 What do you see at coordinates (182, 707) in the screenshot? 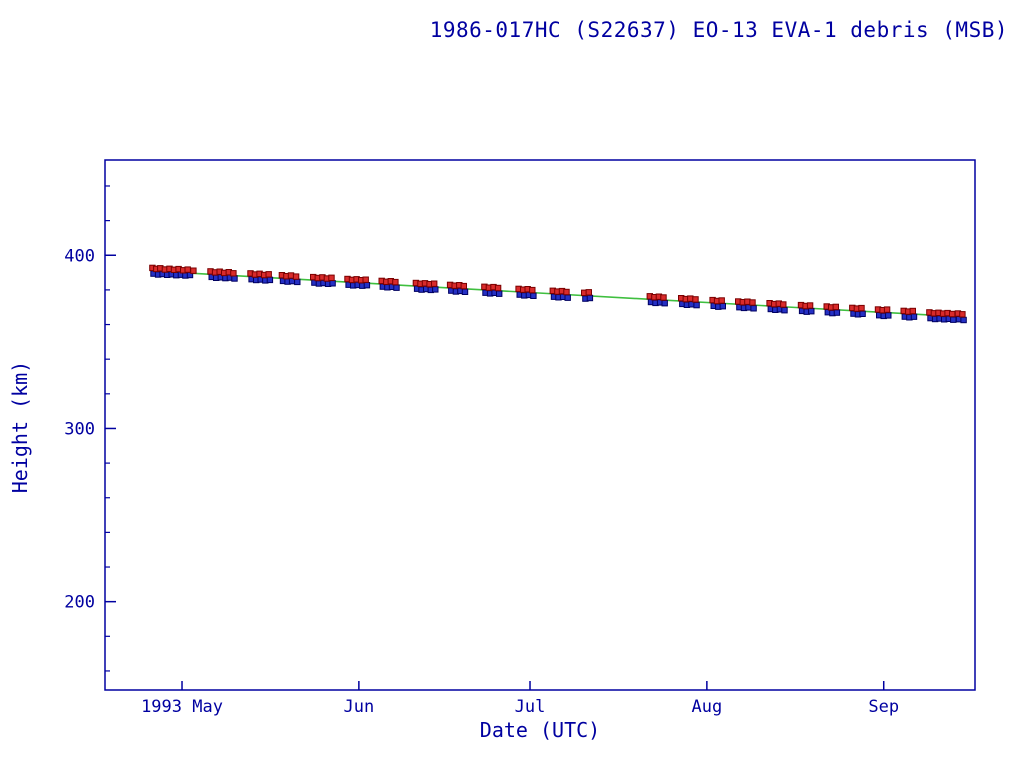
I see `x-tick-label: 1993 May` at bounding box center [182, 707].